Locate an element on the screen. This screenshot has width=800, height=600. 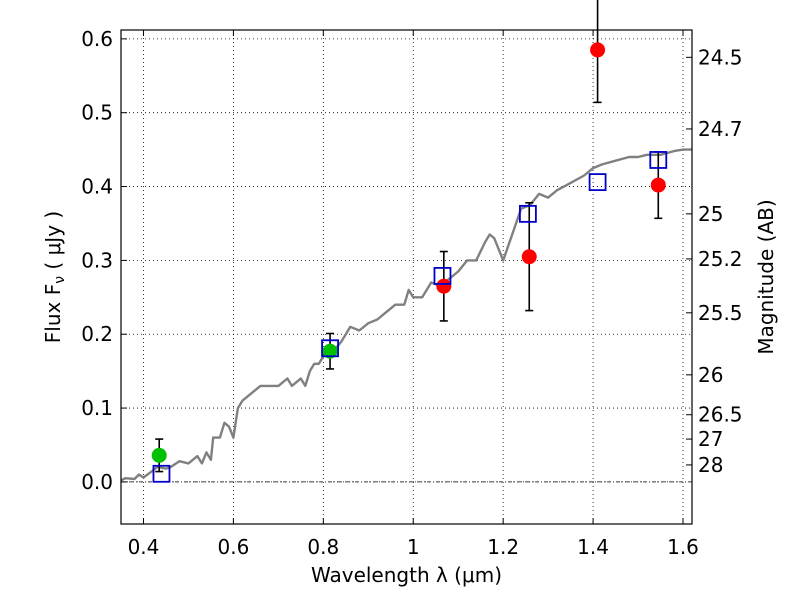
right-tick-label: 25 is located at coordinates (710, 214).